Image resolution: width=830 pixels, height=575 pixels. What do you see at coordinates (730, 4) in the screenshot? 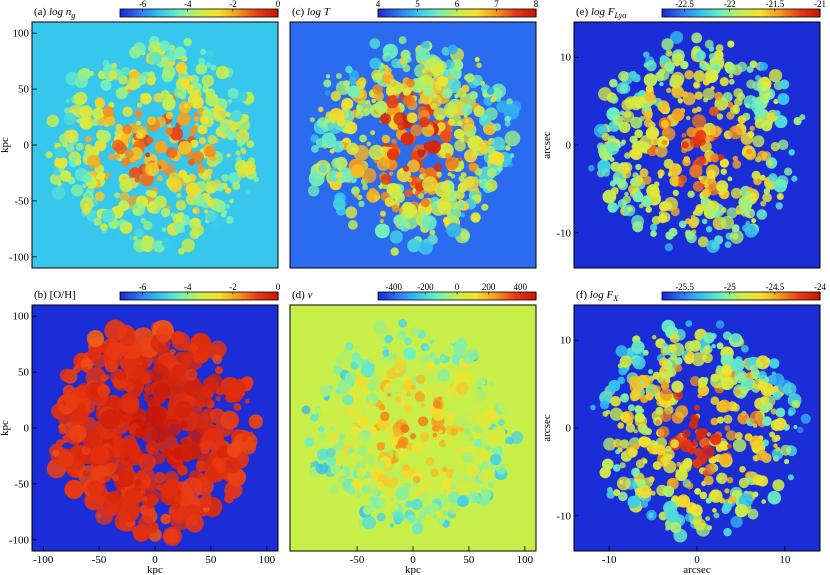
I see `colorbar-tick-label: -22` at bounding box center [730, 4].